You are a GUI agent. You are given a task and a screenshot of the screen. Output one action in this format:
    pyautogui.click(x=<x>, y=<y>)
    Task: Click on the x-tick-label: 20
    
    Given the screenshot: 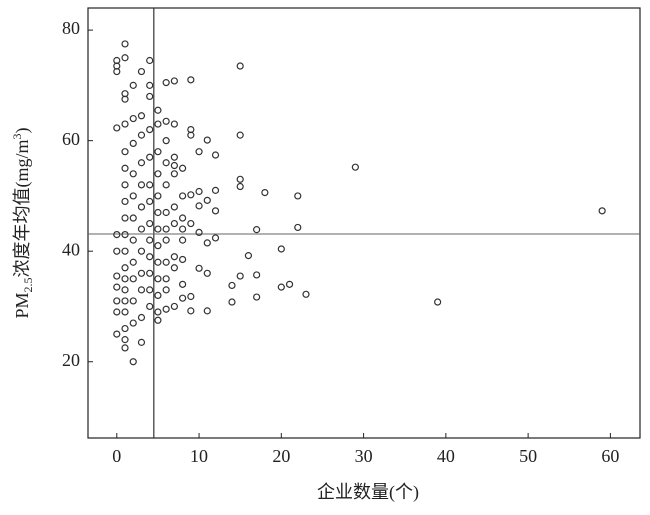 What is the action you would take?
    pyautogui.click(x=281, y=456)
    